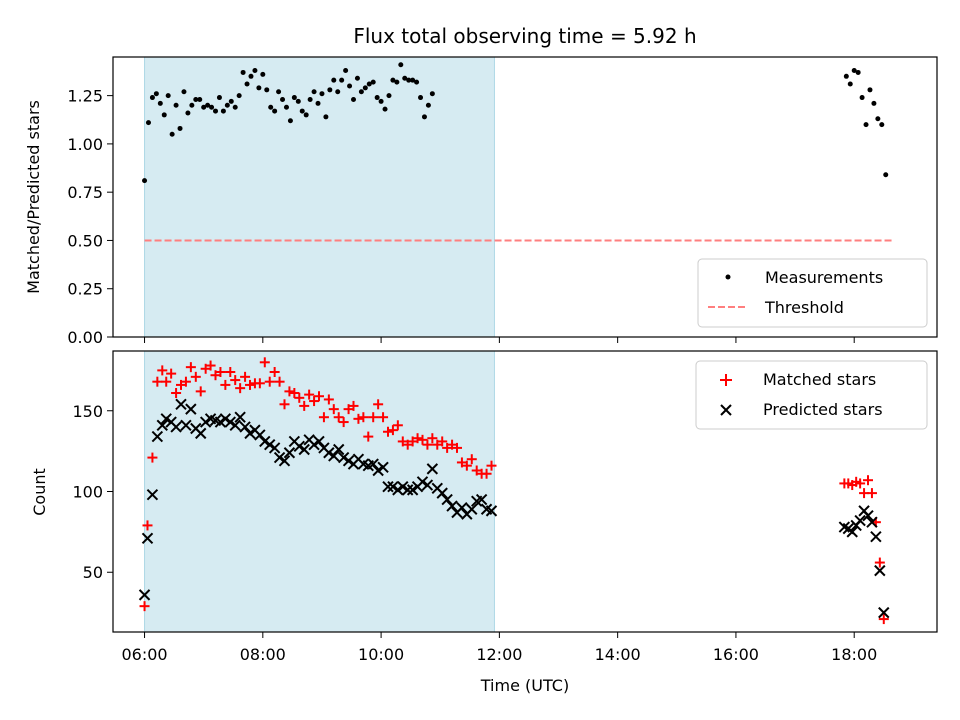  Describe the element at coordinates (736, 654) in the screenshot. I see `x-tick-label: 16:00` at that location.